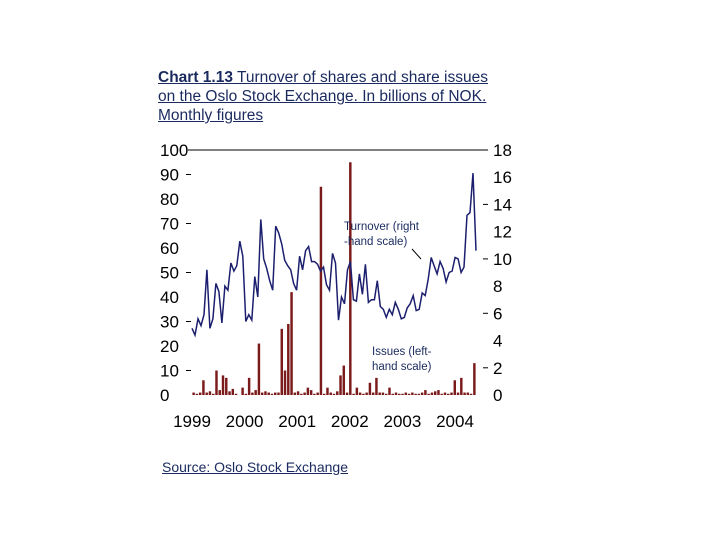 Image resolution: width=720 pixels, height=540 pixels. Describe the element at coordinates (245, 421) in the screenshot. I see `x-tick-label: 2000` at that location.